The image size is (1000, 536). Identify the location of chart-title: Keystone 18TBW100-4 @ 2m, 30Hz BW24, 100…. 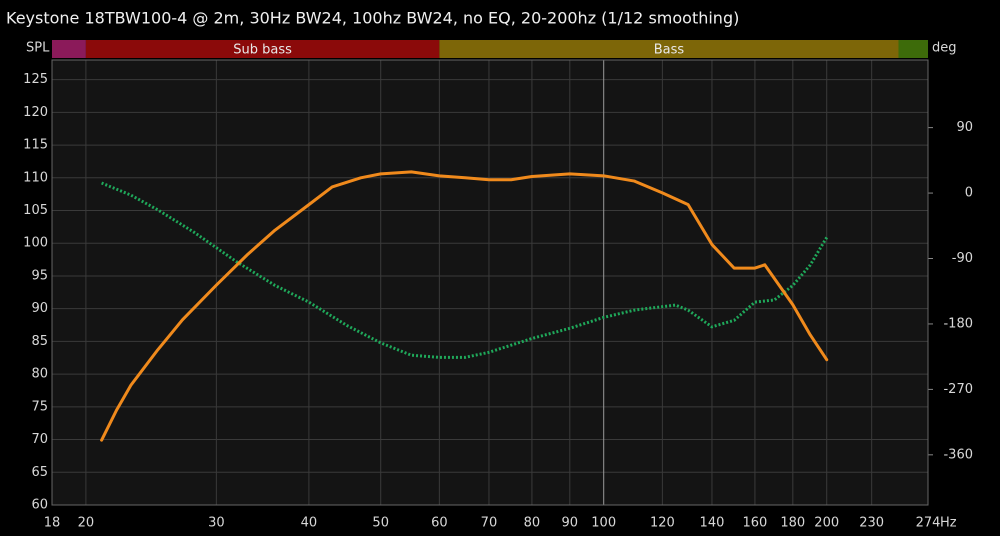
(372, 18).